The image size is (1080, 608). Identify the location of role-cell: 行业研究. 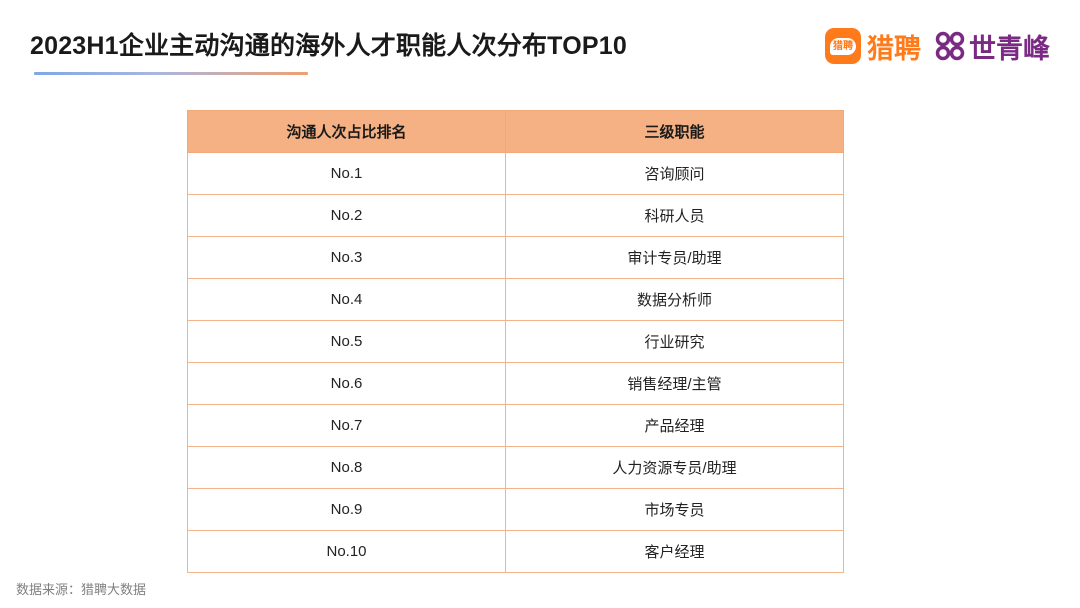
(674, 341).